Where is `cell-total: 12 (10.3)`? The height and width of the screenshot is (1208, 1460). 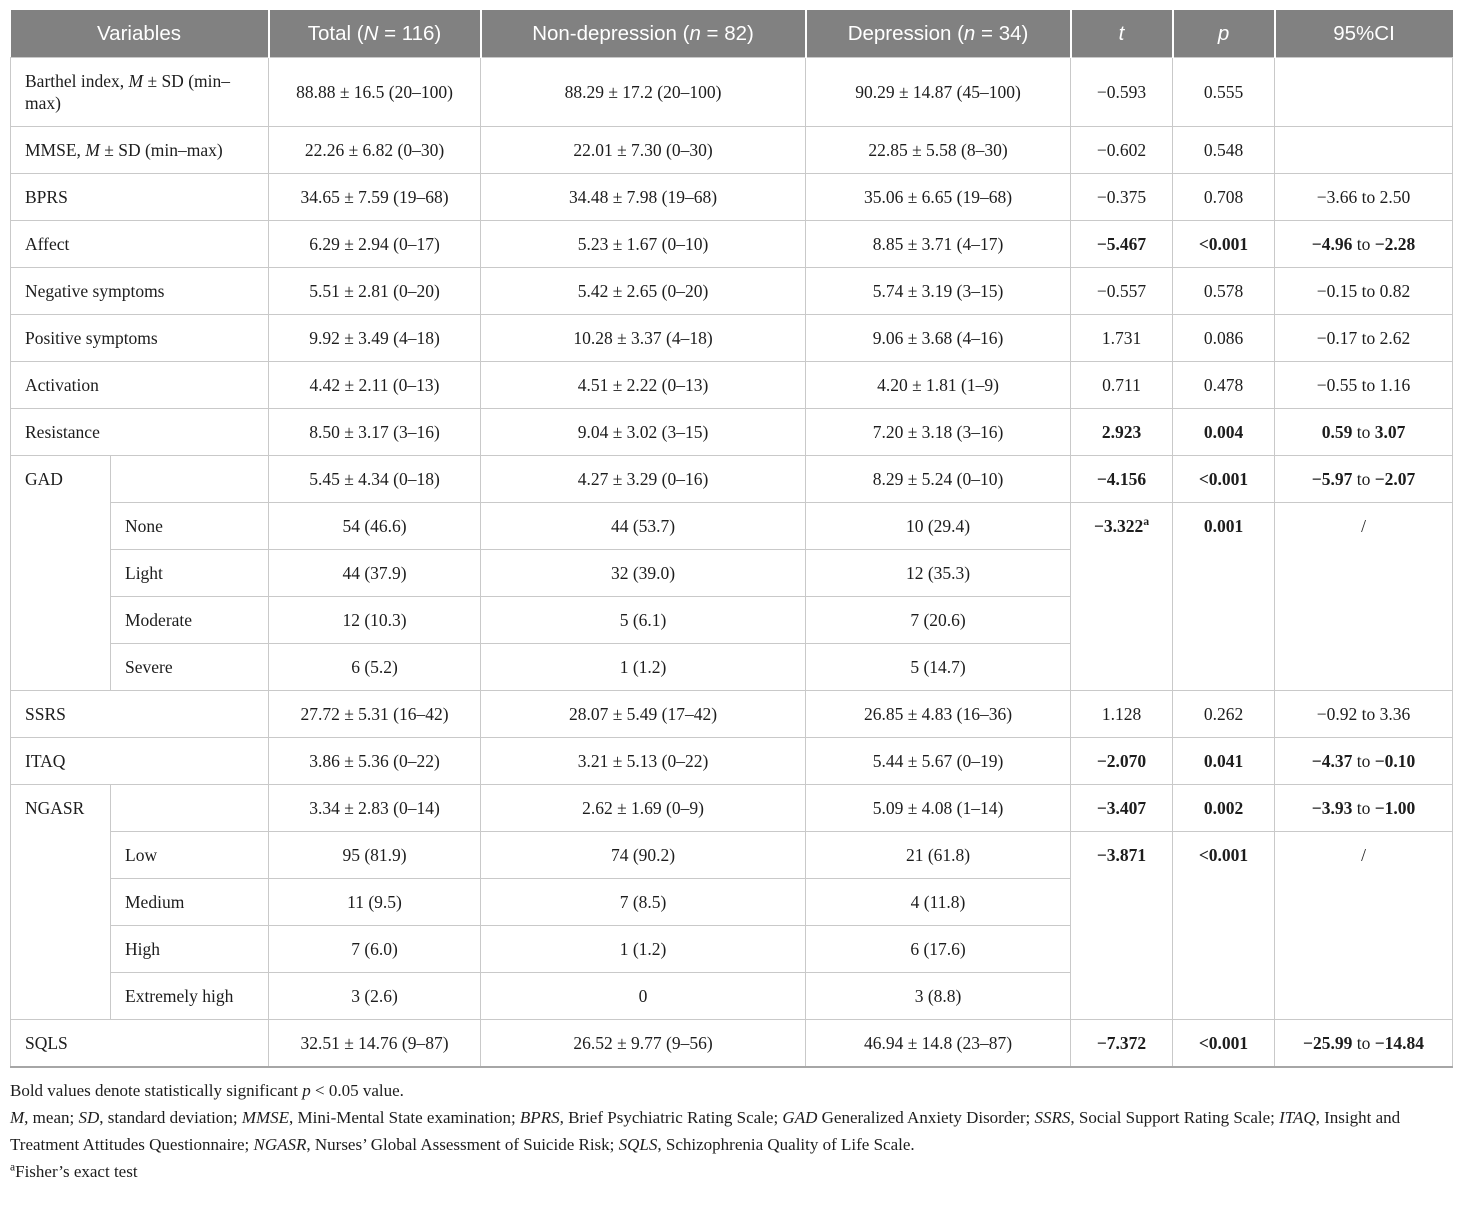
cell-total: 12 (10.3) is located at coordinates (375, 620).